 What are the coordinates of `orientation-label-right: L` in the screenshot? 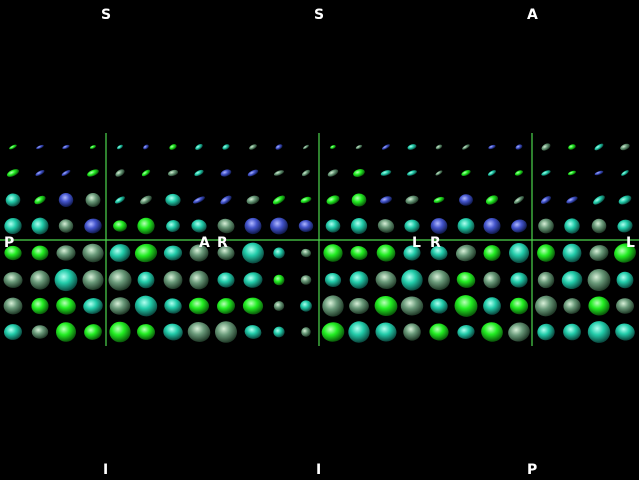 It's located at (630, 243).